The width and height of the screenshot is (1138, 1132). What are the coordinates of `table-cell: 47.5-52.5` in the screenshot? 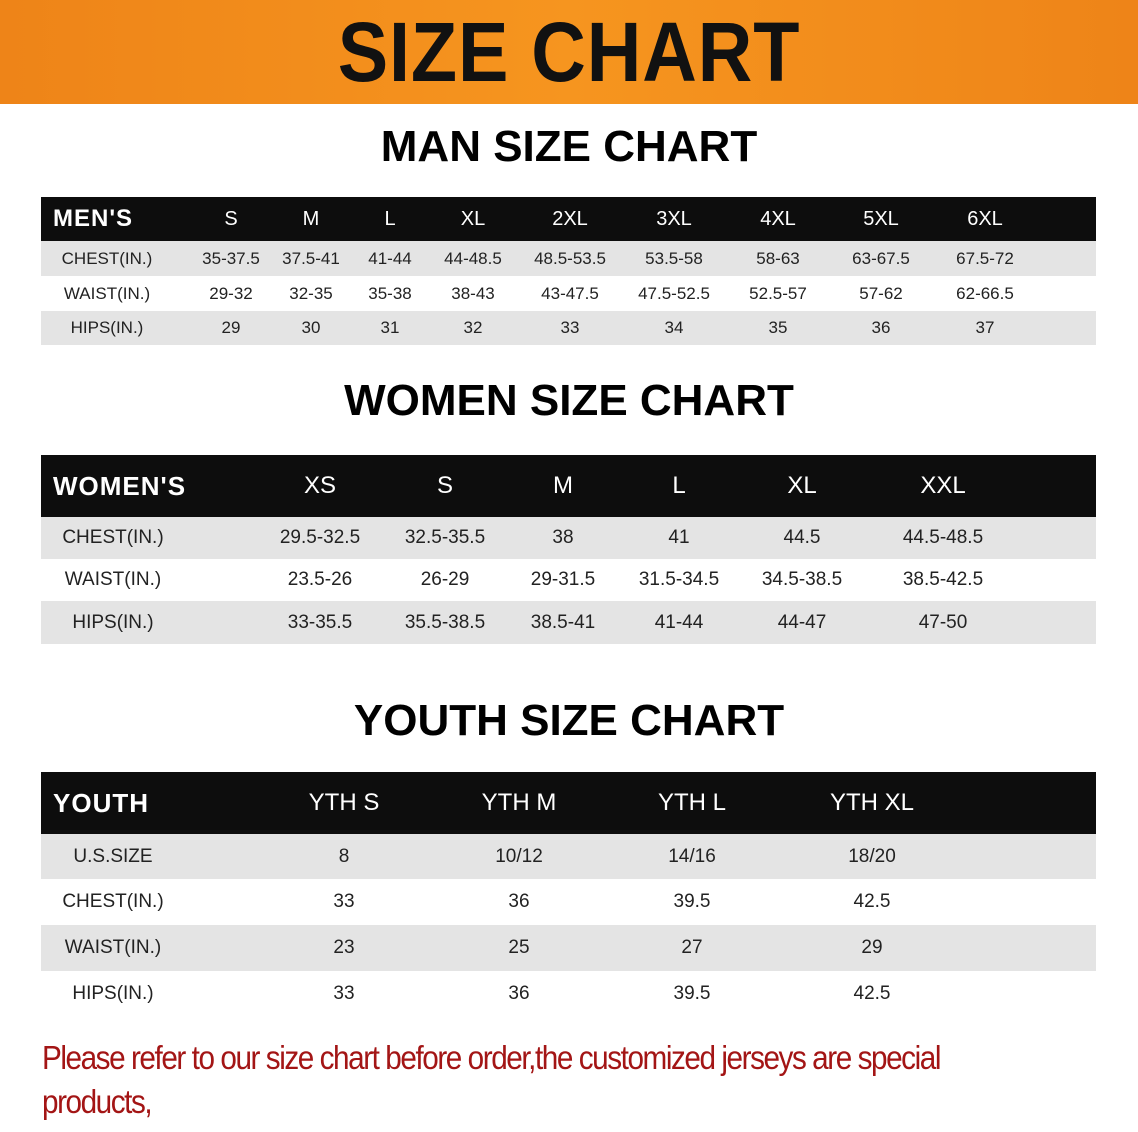 It's located at (674, 293).